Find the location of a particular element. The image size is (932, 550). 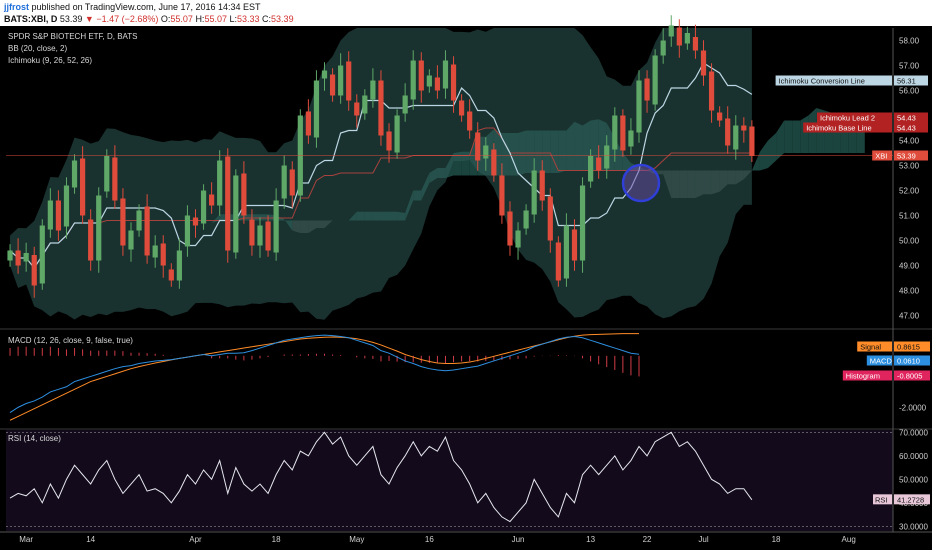

rsi-series-name is located at coordinates (882, 499).